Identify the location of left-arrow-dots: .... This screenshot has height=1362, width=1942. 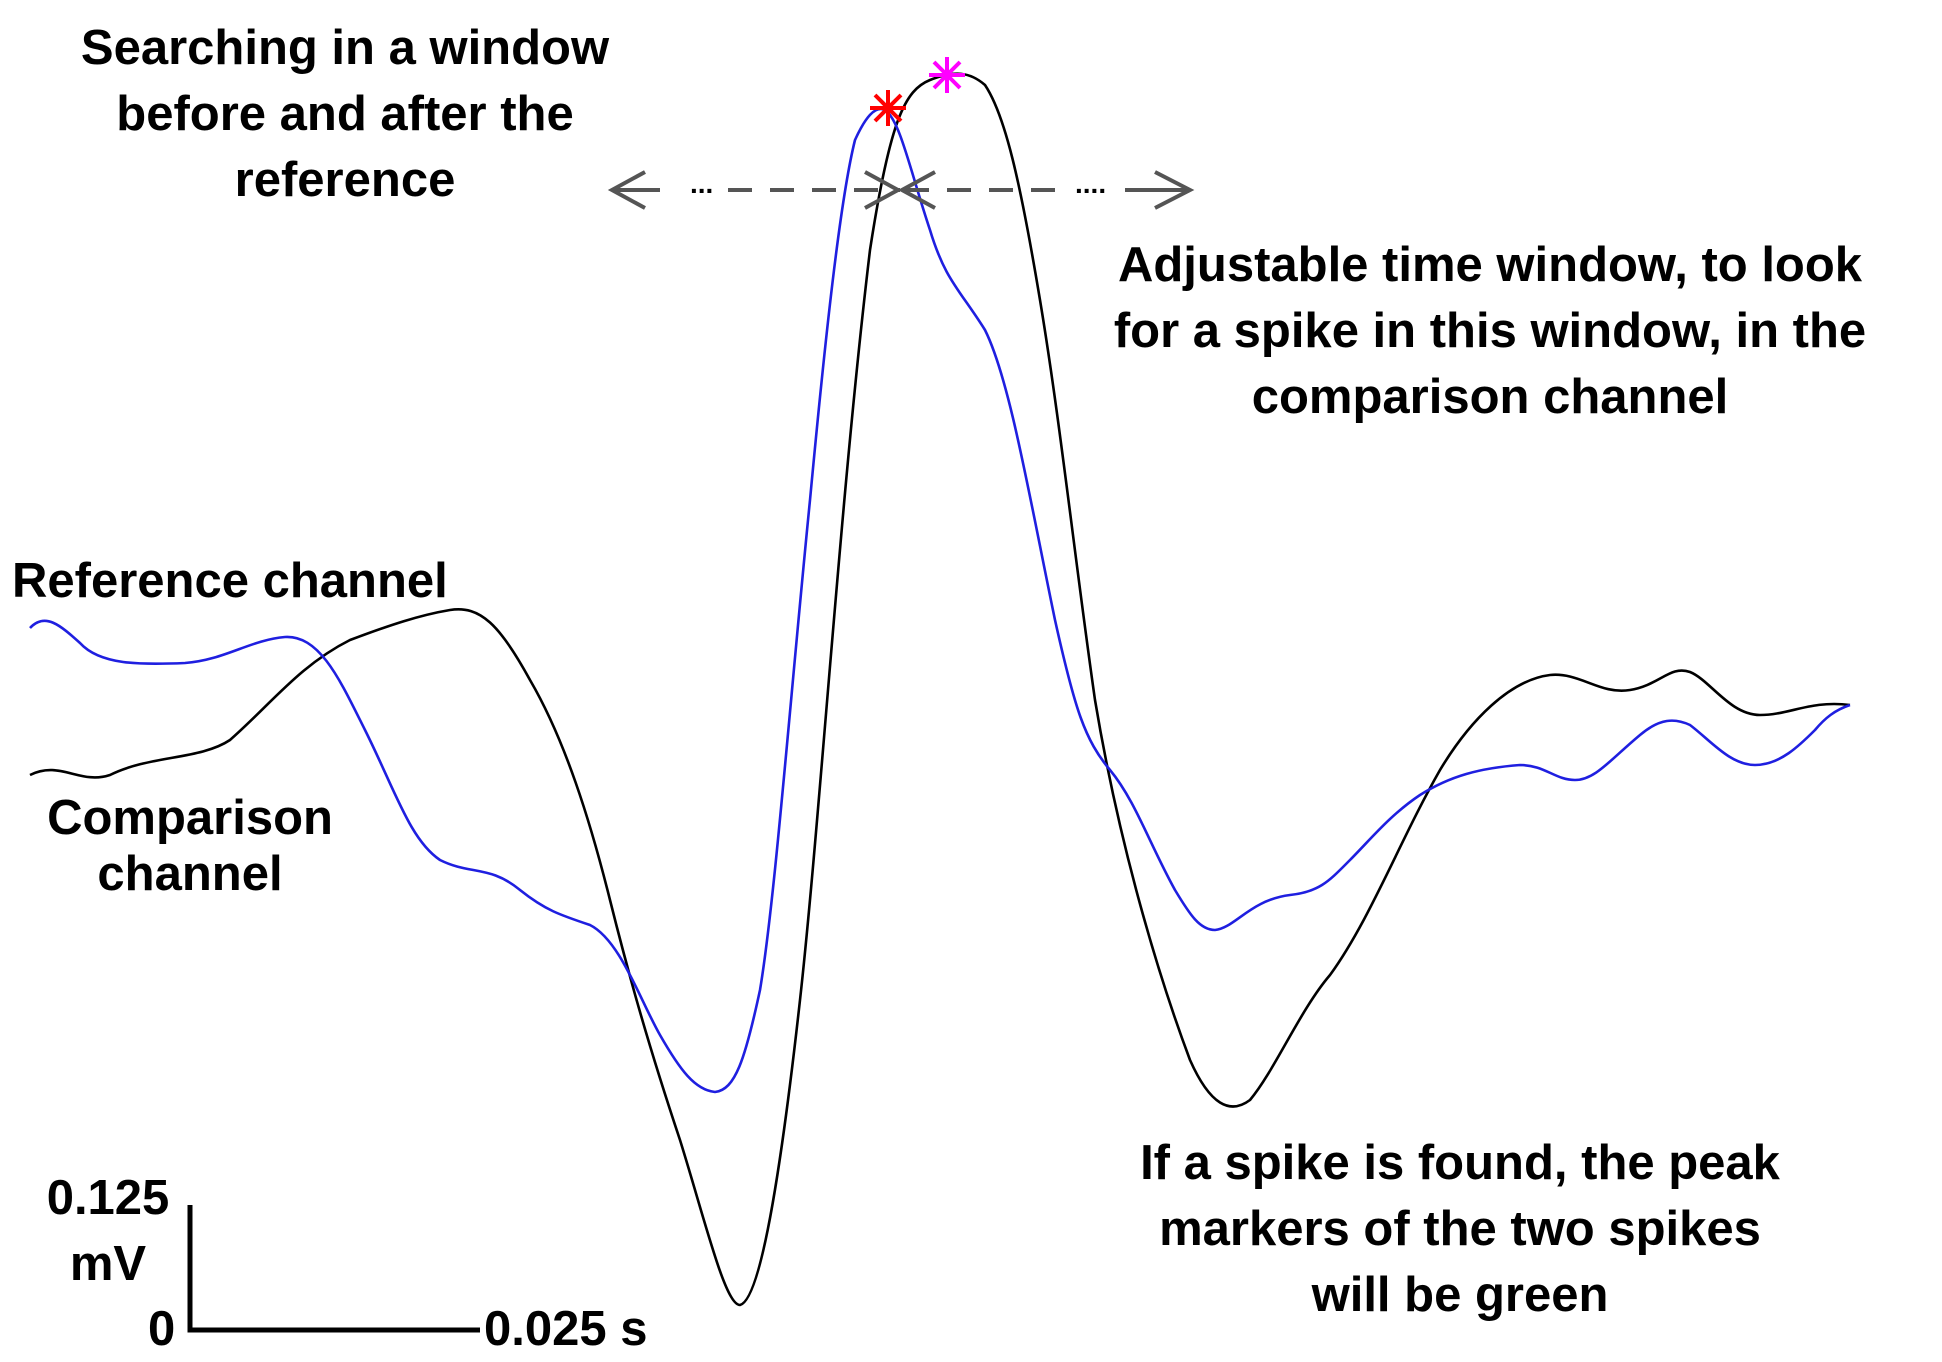
(701, 183).